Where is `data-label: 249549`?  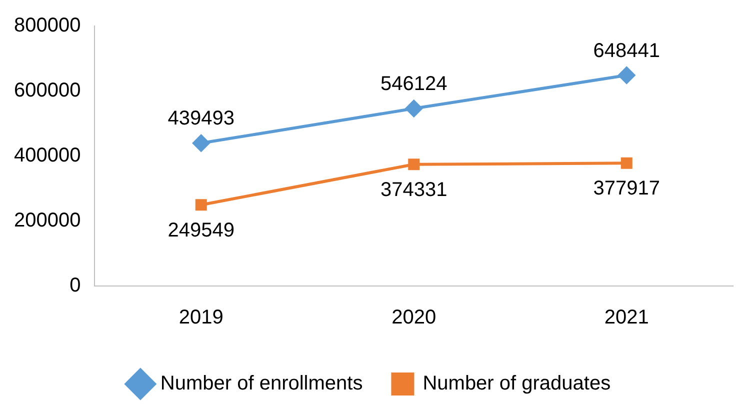
data-label: 249549 is located at coordinates (201, 230).